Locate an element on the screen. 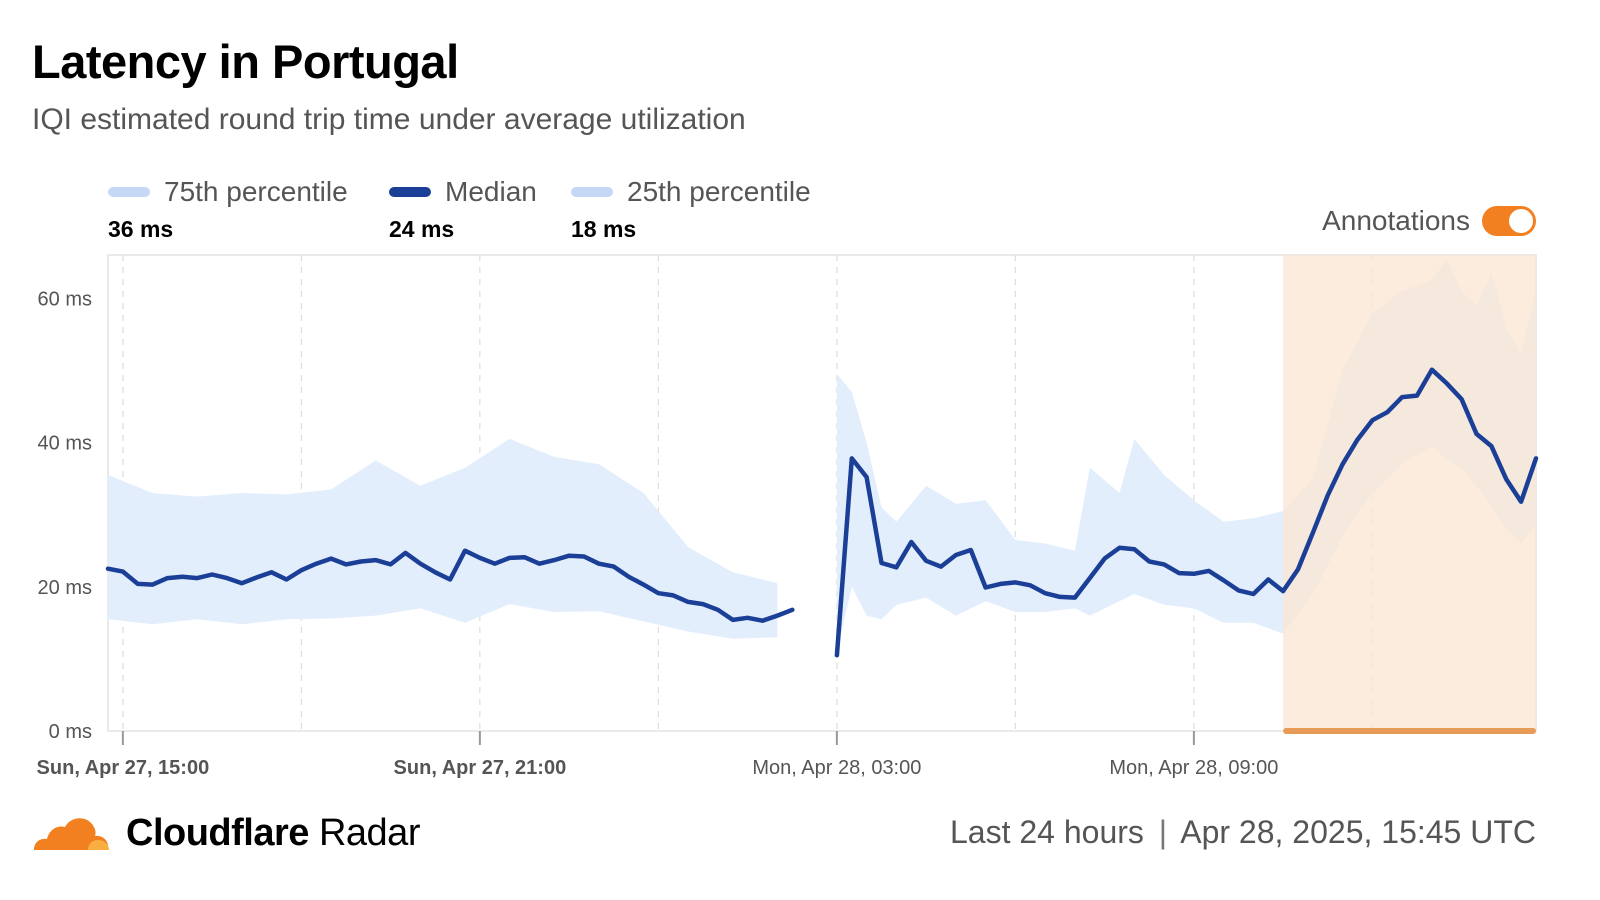 The width and height of the screenshot is (1600, 900). legend-swatch-median is located at coordinates (410, 192).